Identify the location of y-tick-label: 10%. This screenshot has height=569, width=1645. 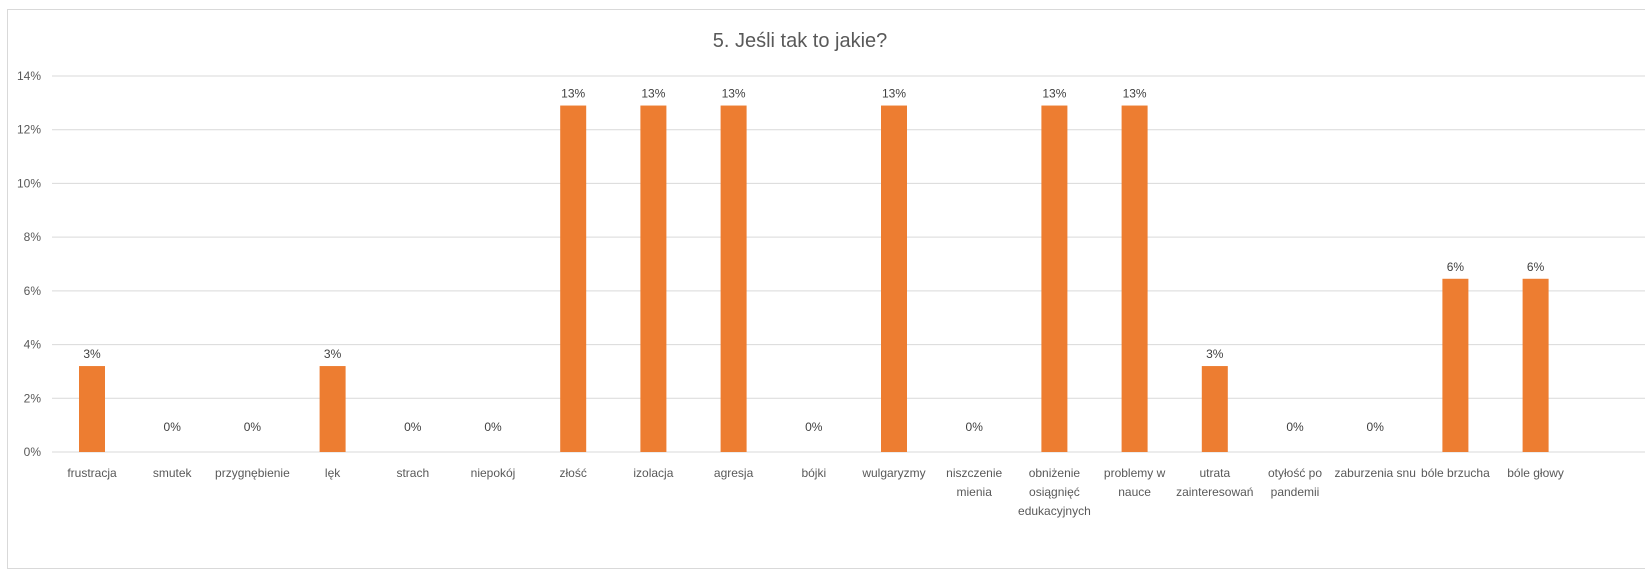
(29, 183).